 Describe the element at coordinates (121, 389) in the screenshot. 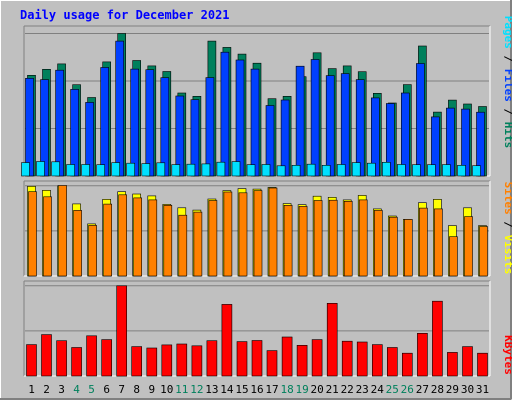

I see `day-label-7: 7` at that location.